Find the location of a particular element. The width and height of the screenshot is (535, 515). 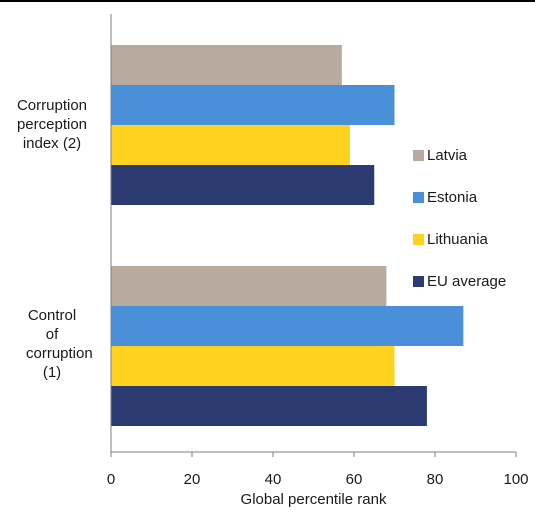

legend-label-latvia: Latvia is located at coordinates (447, 155).